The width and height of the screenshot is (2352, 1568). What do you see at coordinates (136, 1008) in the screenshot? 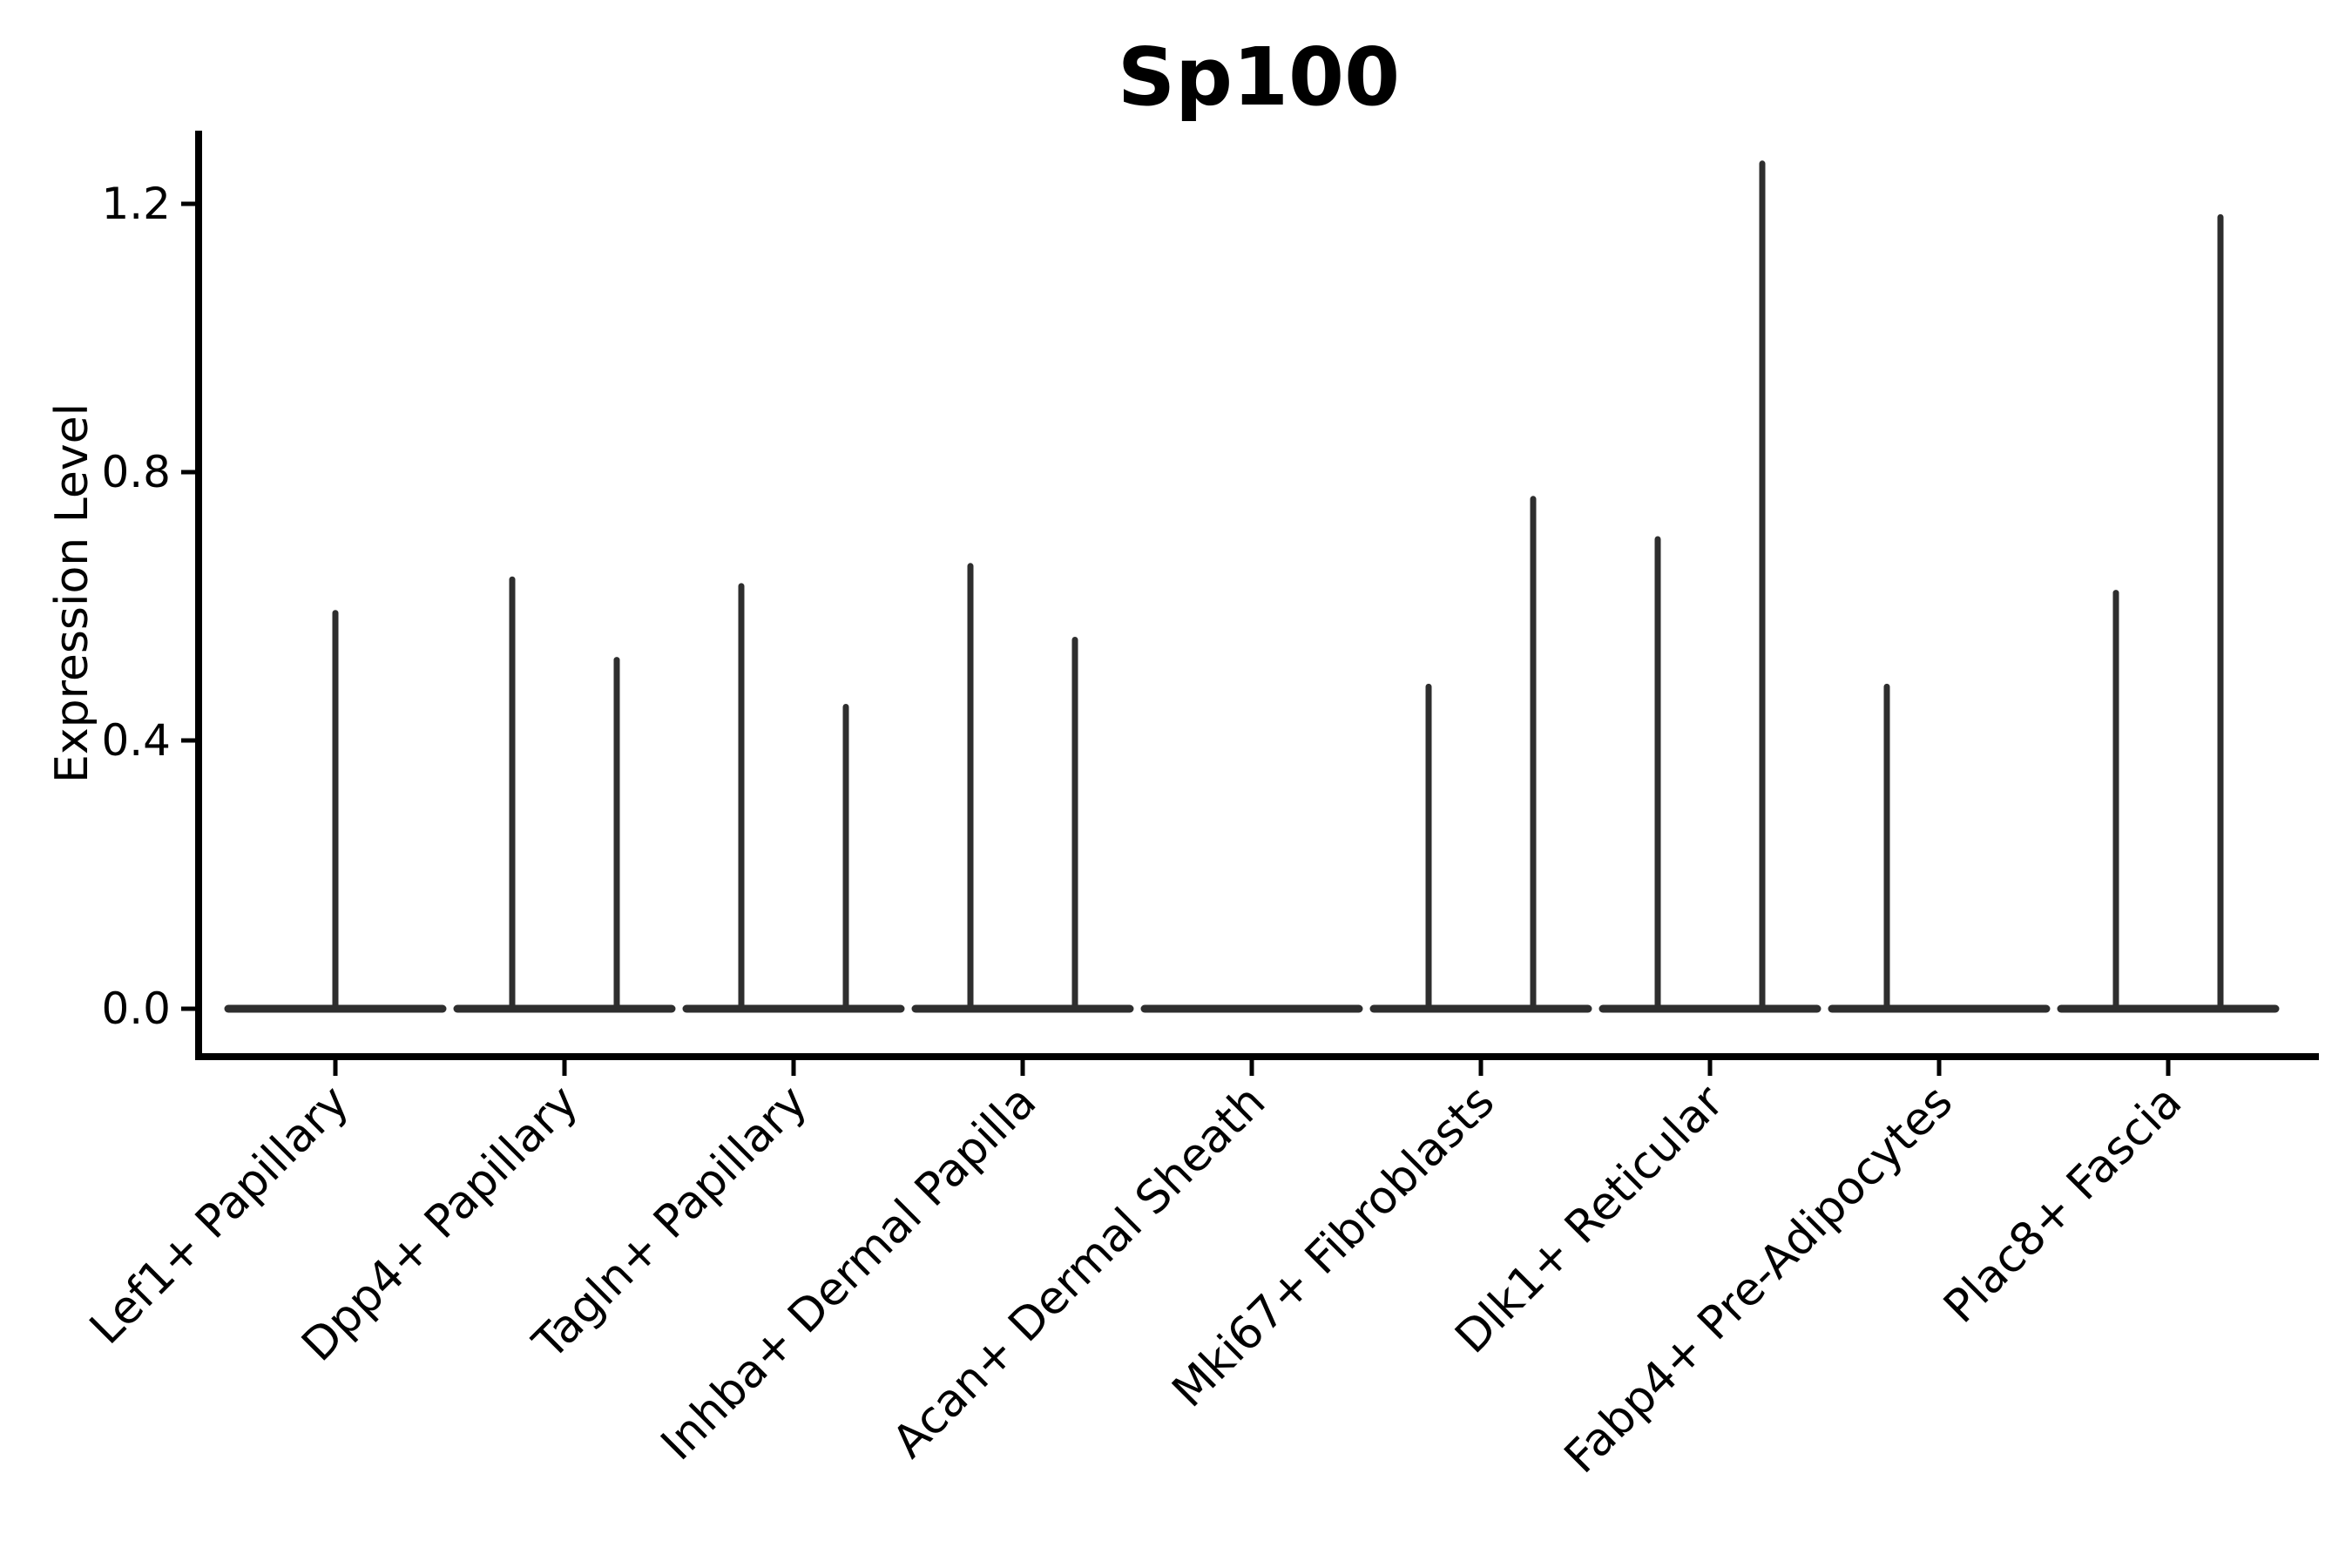
I see `y-tick-label: 0.0` at bounding box center [136, 1008].